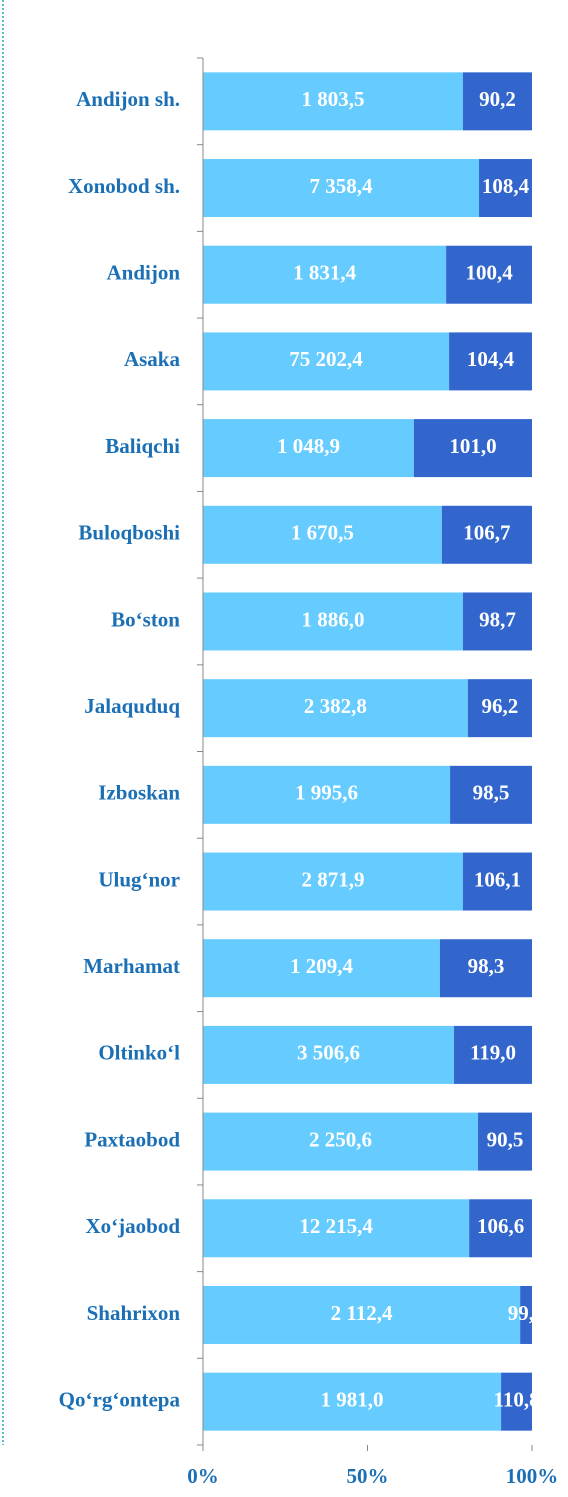 Image resolution: width=568 pixels, height=1497 pixels. Describe the element at coordinates (142, 446) in the screenshot. I see `category-label: Baliqchi` at that location.